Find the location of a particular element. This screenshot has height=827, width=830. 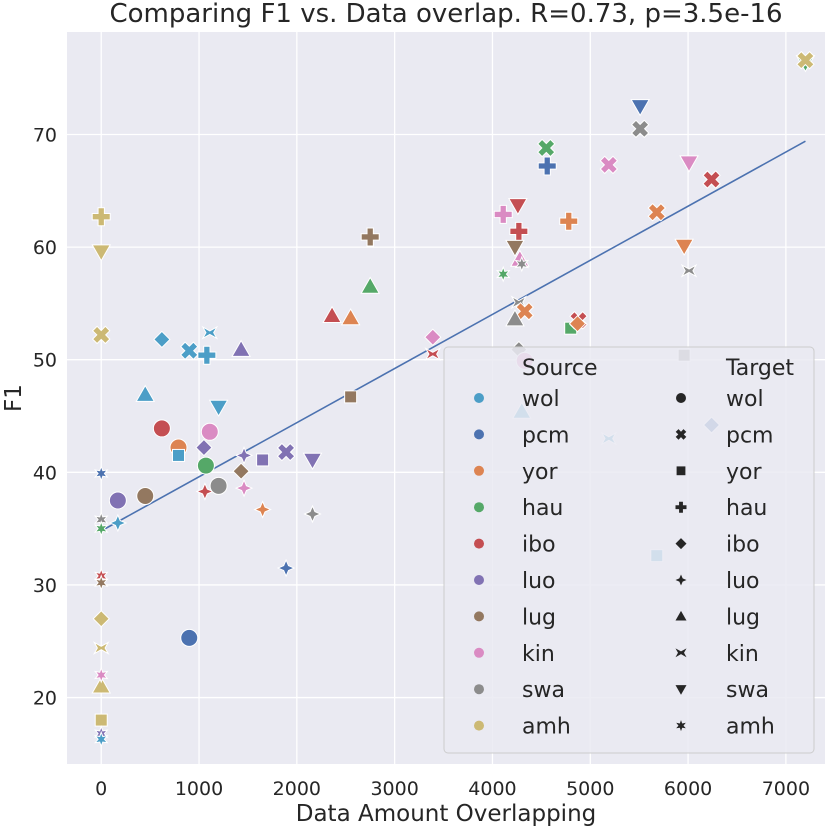

x-tick-label: 3000 is located at coordinates (394, 789).